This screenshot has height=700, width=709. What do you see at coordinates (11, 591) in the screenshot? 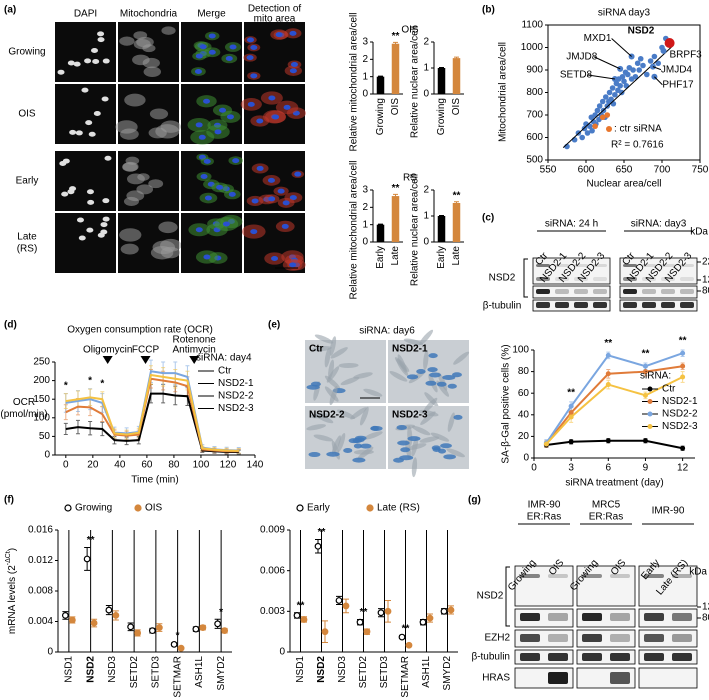
I see `y-axis-label: mRNA levels (2-ΔCt)` at bounding box center [11, 591].